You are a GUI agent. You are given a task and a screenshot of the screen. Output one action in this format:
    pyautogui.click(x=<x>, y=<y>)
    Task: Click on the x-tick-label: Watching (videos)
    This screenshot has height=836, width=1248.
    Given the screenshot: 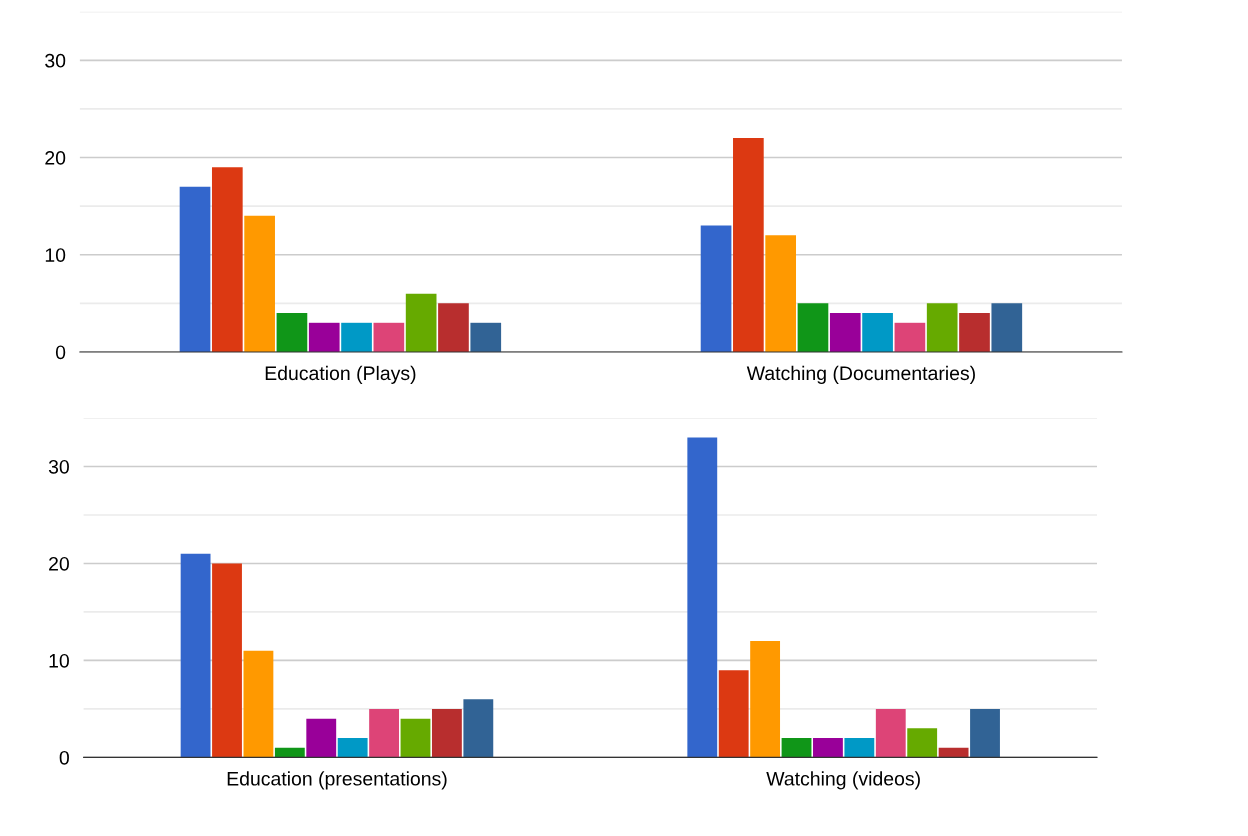 What is the action you would take?
    pyautogui.click(x=843, y=780)
    